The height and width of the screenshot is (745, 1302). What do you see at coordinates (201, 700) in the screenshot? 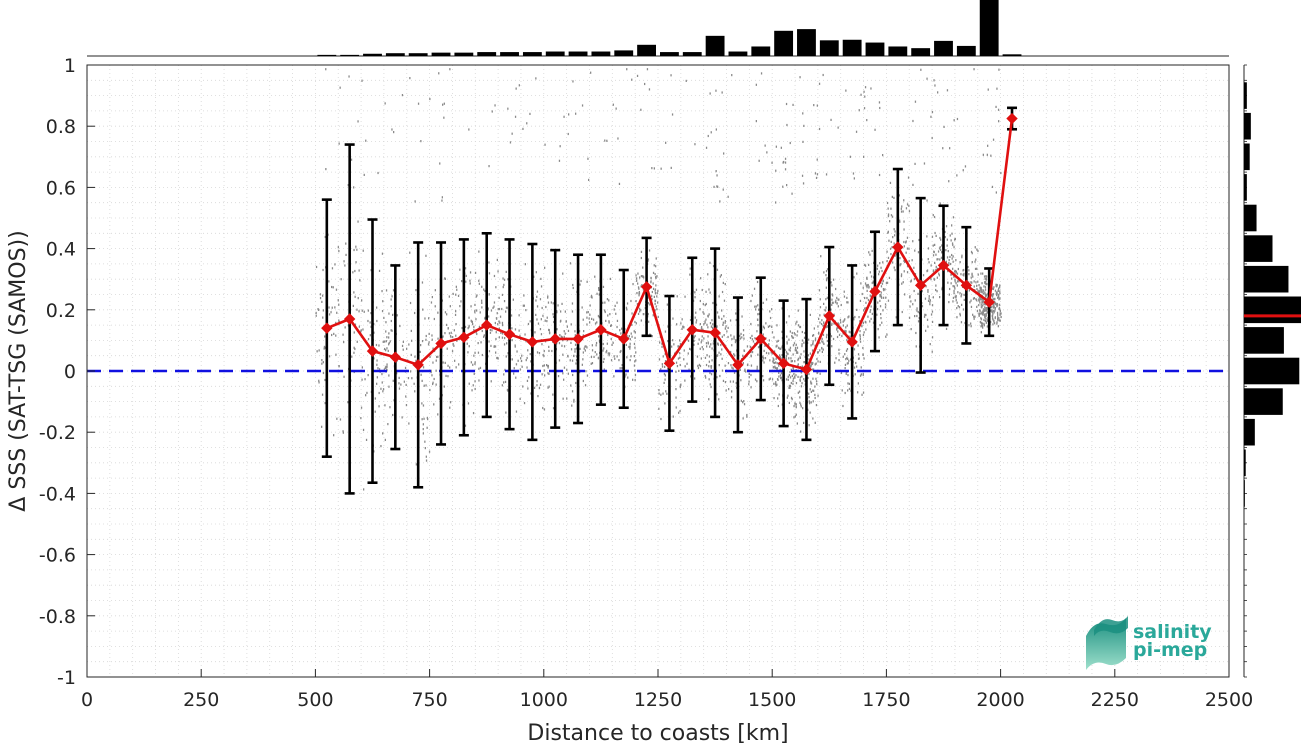
I see `x-tick-label: 250` at bounding box center [201, 700].